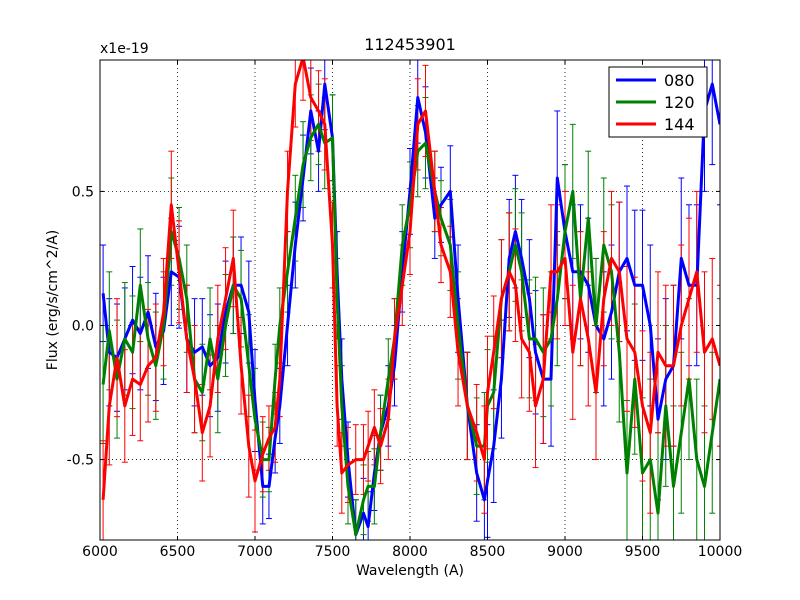  I want to click on legend-label-120: 120, so click(679, 102).